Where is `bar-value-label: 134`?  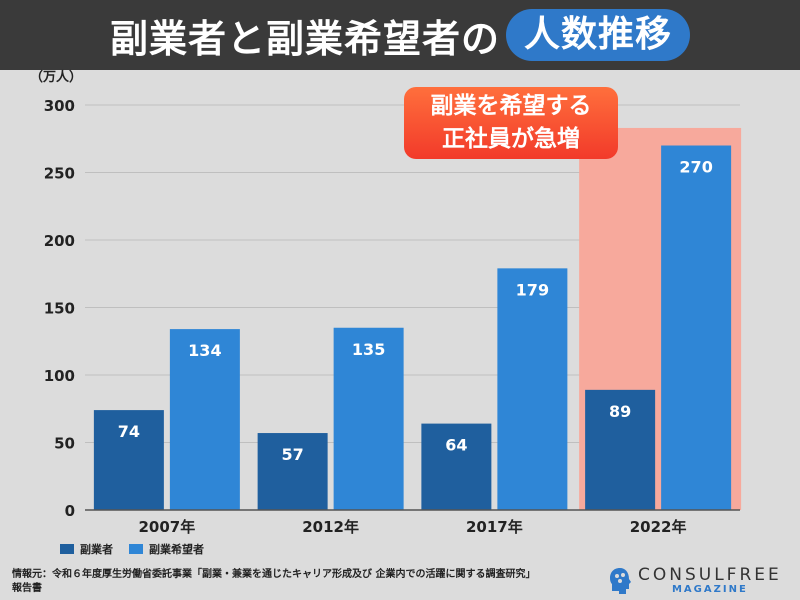 bar-value-label: 134 is located at coordinates (204, 350).